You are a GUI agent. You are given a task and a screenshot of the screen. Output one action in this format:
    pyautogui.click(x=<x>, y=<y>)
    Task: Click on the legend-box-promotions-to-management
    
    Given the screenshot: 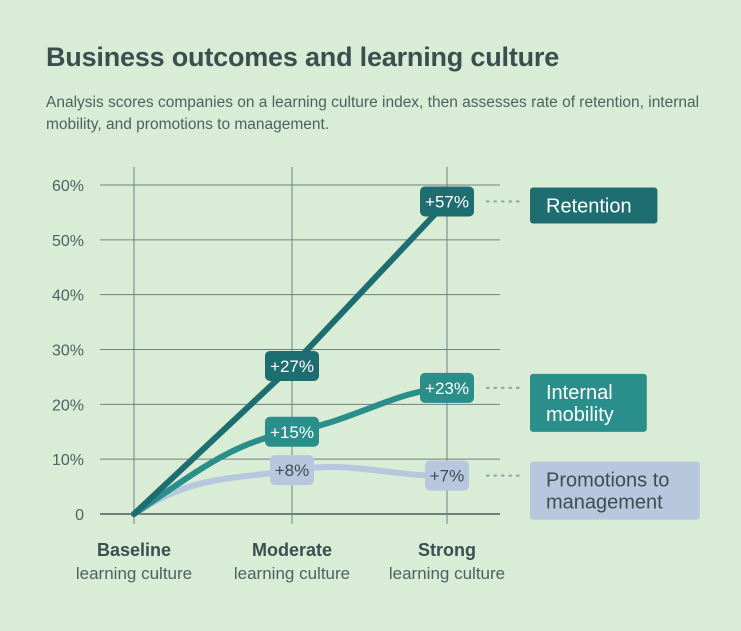 What is the action you would take?
    pyautogui.click(x=615, y=490)
    